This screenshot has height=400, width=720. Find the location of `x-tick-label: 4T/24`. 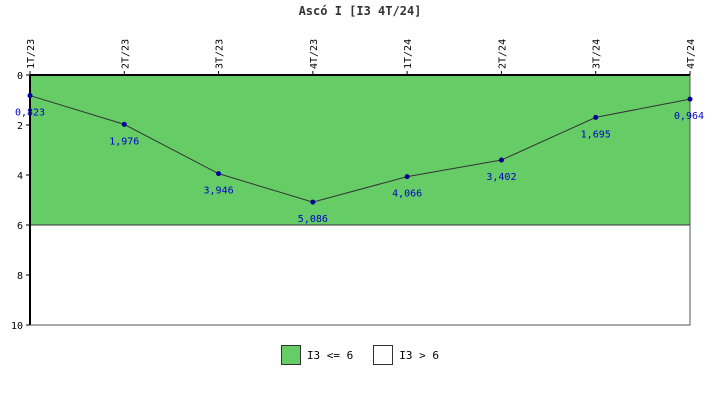

x-tick-label: 4T/24 is located at coordinates (691, 54).